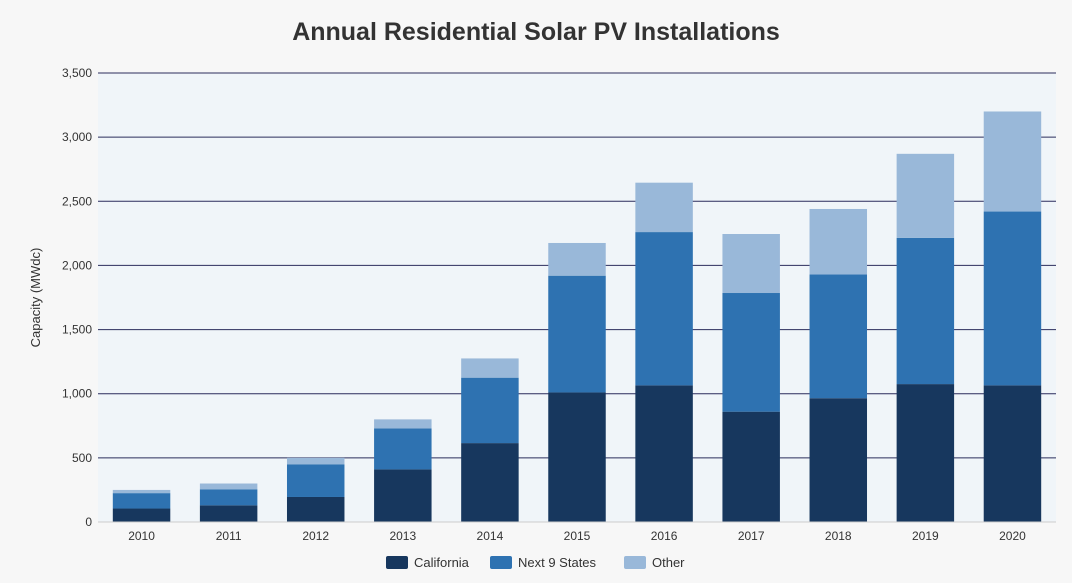  What do you see at coordinates (557, 562) in the screenshot?
I see `legend-label: Next 9 States` at bounding box center [557, 562].